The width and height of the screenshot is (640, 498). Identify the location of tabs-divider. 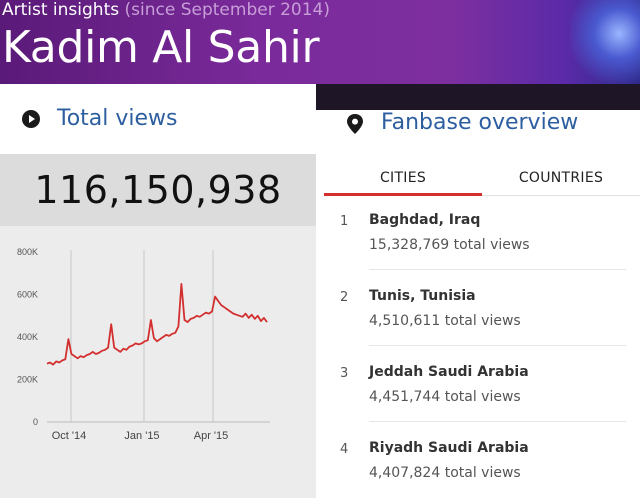
(482, 195).